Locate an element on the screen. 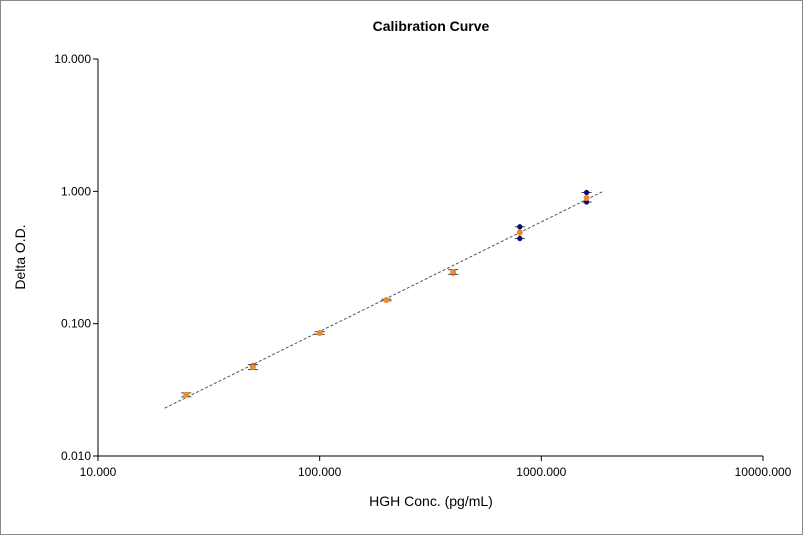  y-tick-label: 0.100 is located at coordinates (76, 324).